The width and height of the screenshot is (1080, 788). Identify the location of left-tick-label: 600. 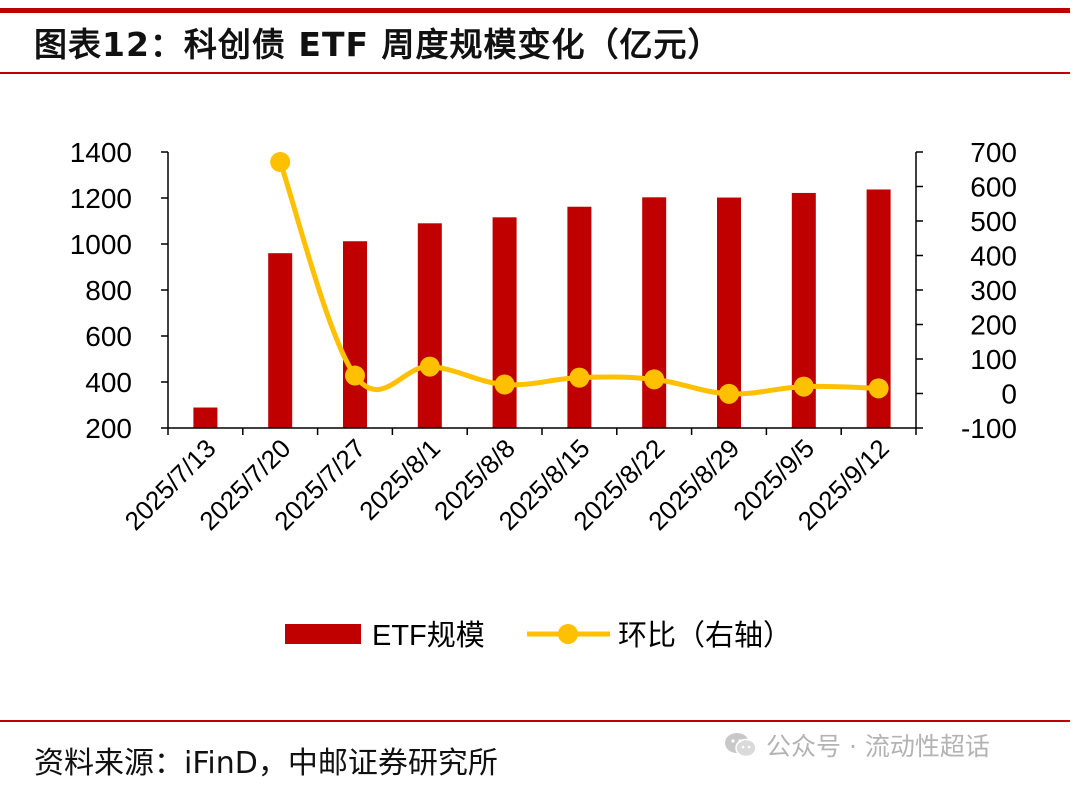
(108, 336).